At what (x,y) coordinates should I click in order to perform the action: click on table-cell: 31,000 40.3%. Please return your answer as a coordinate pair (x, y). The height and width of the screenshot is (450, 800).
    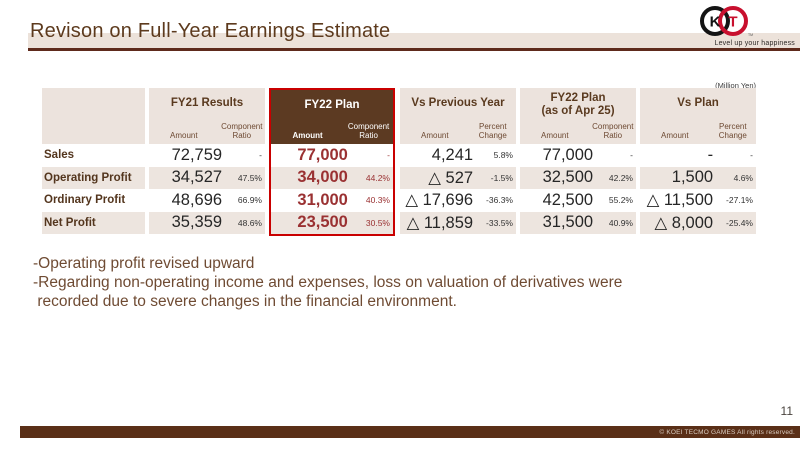
    Looking at the image, I should click on (332, 200).